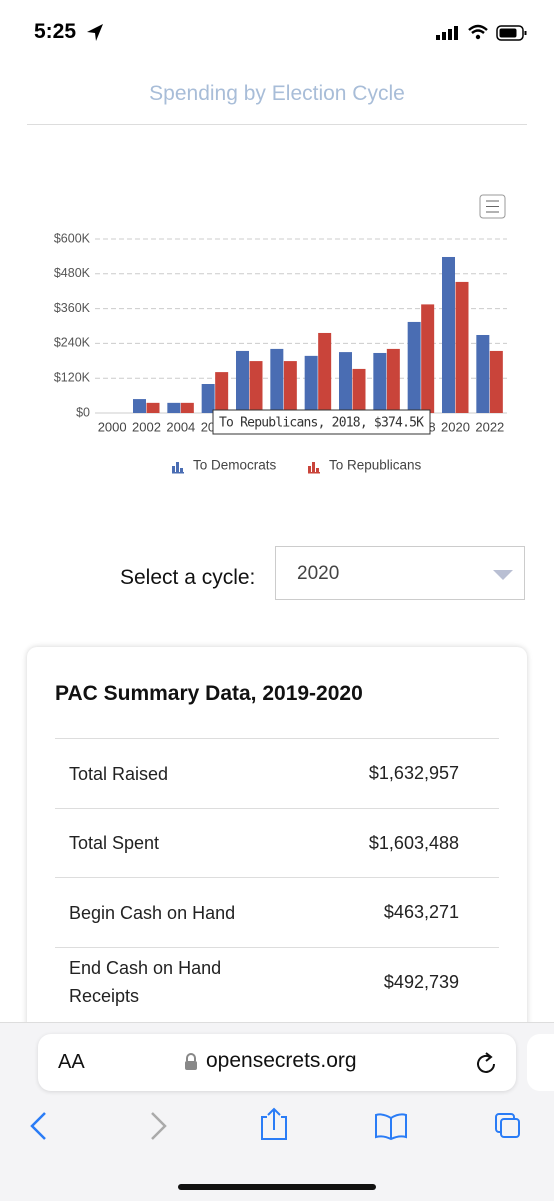  Describe the element at coordinates (83, 412) in the screenshot. I see `y-tick-label: $0` at that location.